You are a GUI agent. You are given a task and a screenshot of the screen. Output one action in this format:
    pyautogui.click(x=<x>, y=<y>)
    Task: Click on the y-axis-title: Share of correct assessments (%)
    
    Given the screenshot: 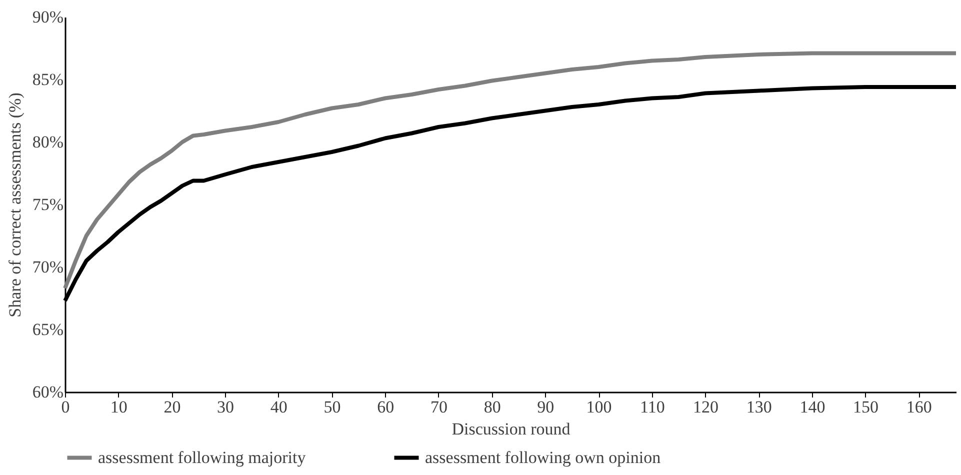 What is the action you would take?
    pyautogui.click(x=14, y=205)
    